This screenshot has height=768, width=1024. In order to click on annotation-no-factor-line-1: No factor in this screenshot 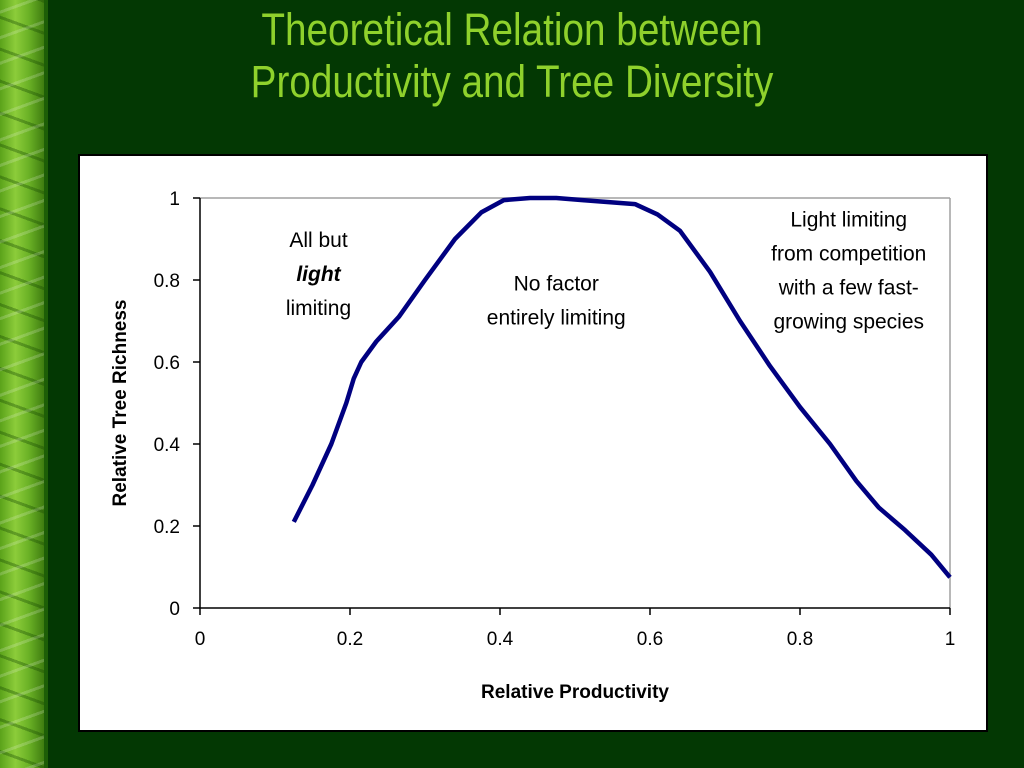, I will do `click(556, 283)`.